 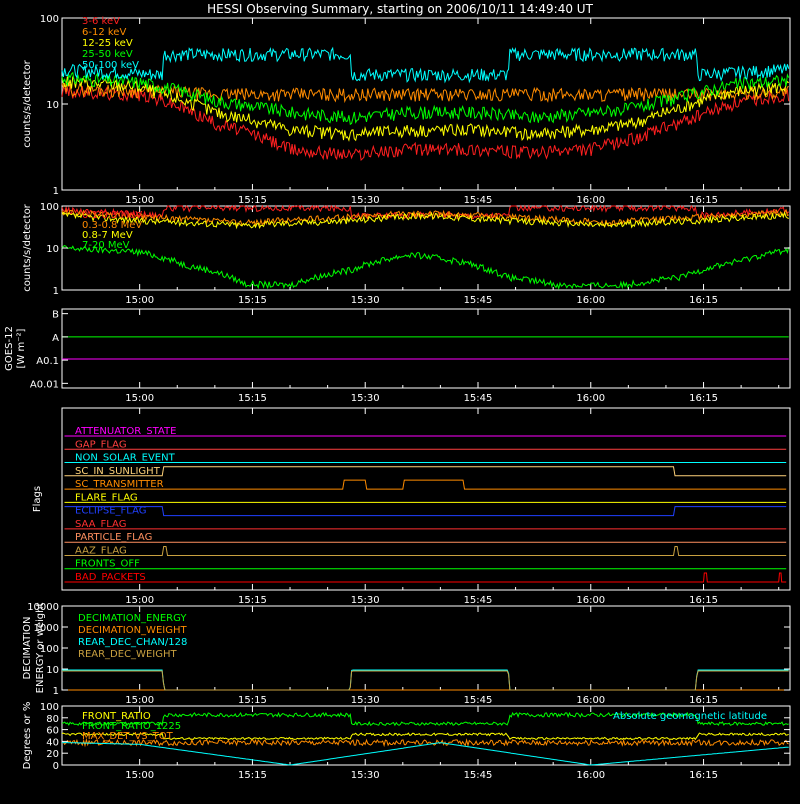 What do you see at coordinates (107, 564) in the screenshot?
I see `flag-label: FRONTS_OFF` at bounding box center [107, 564].